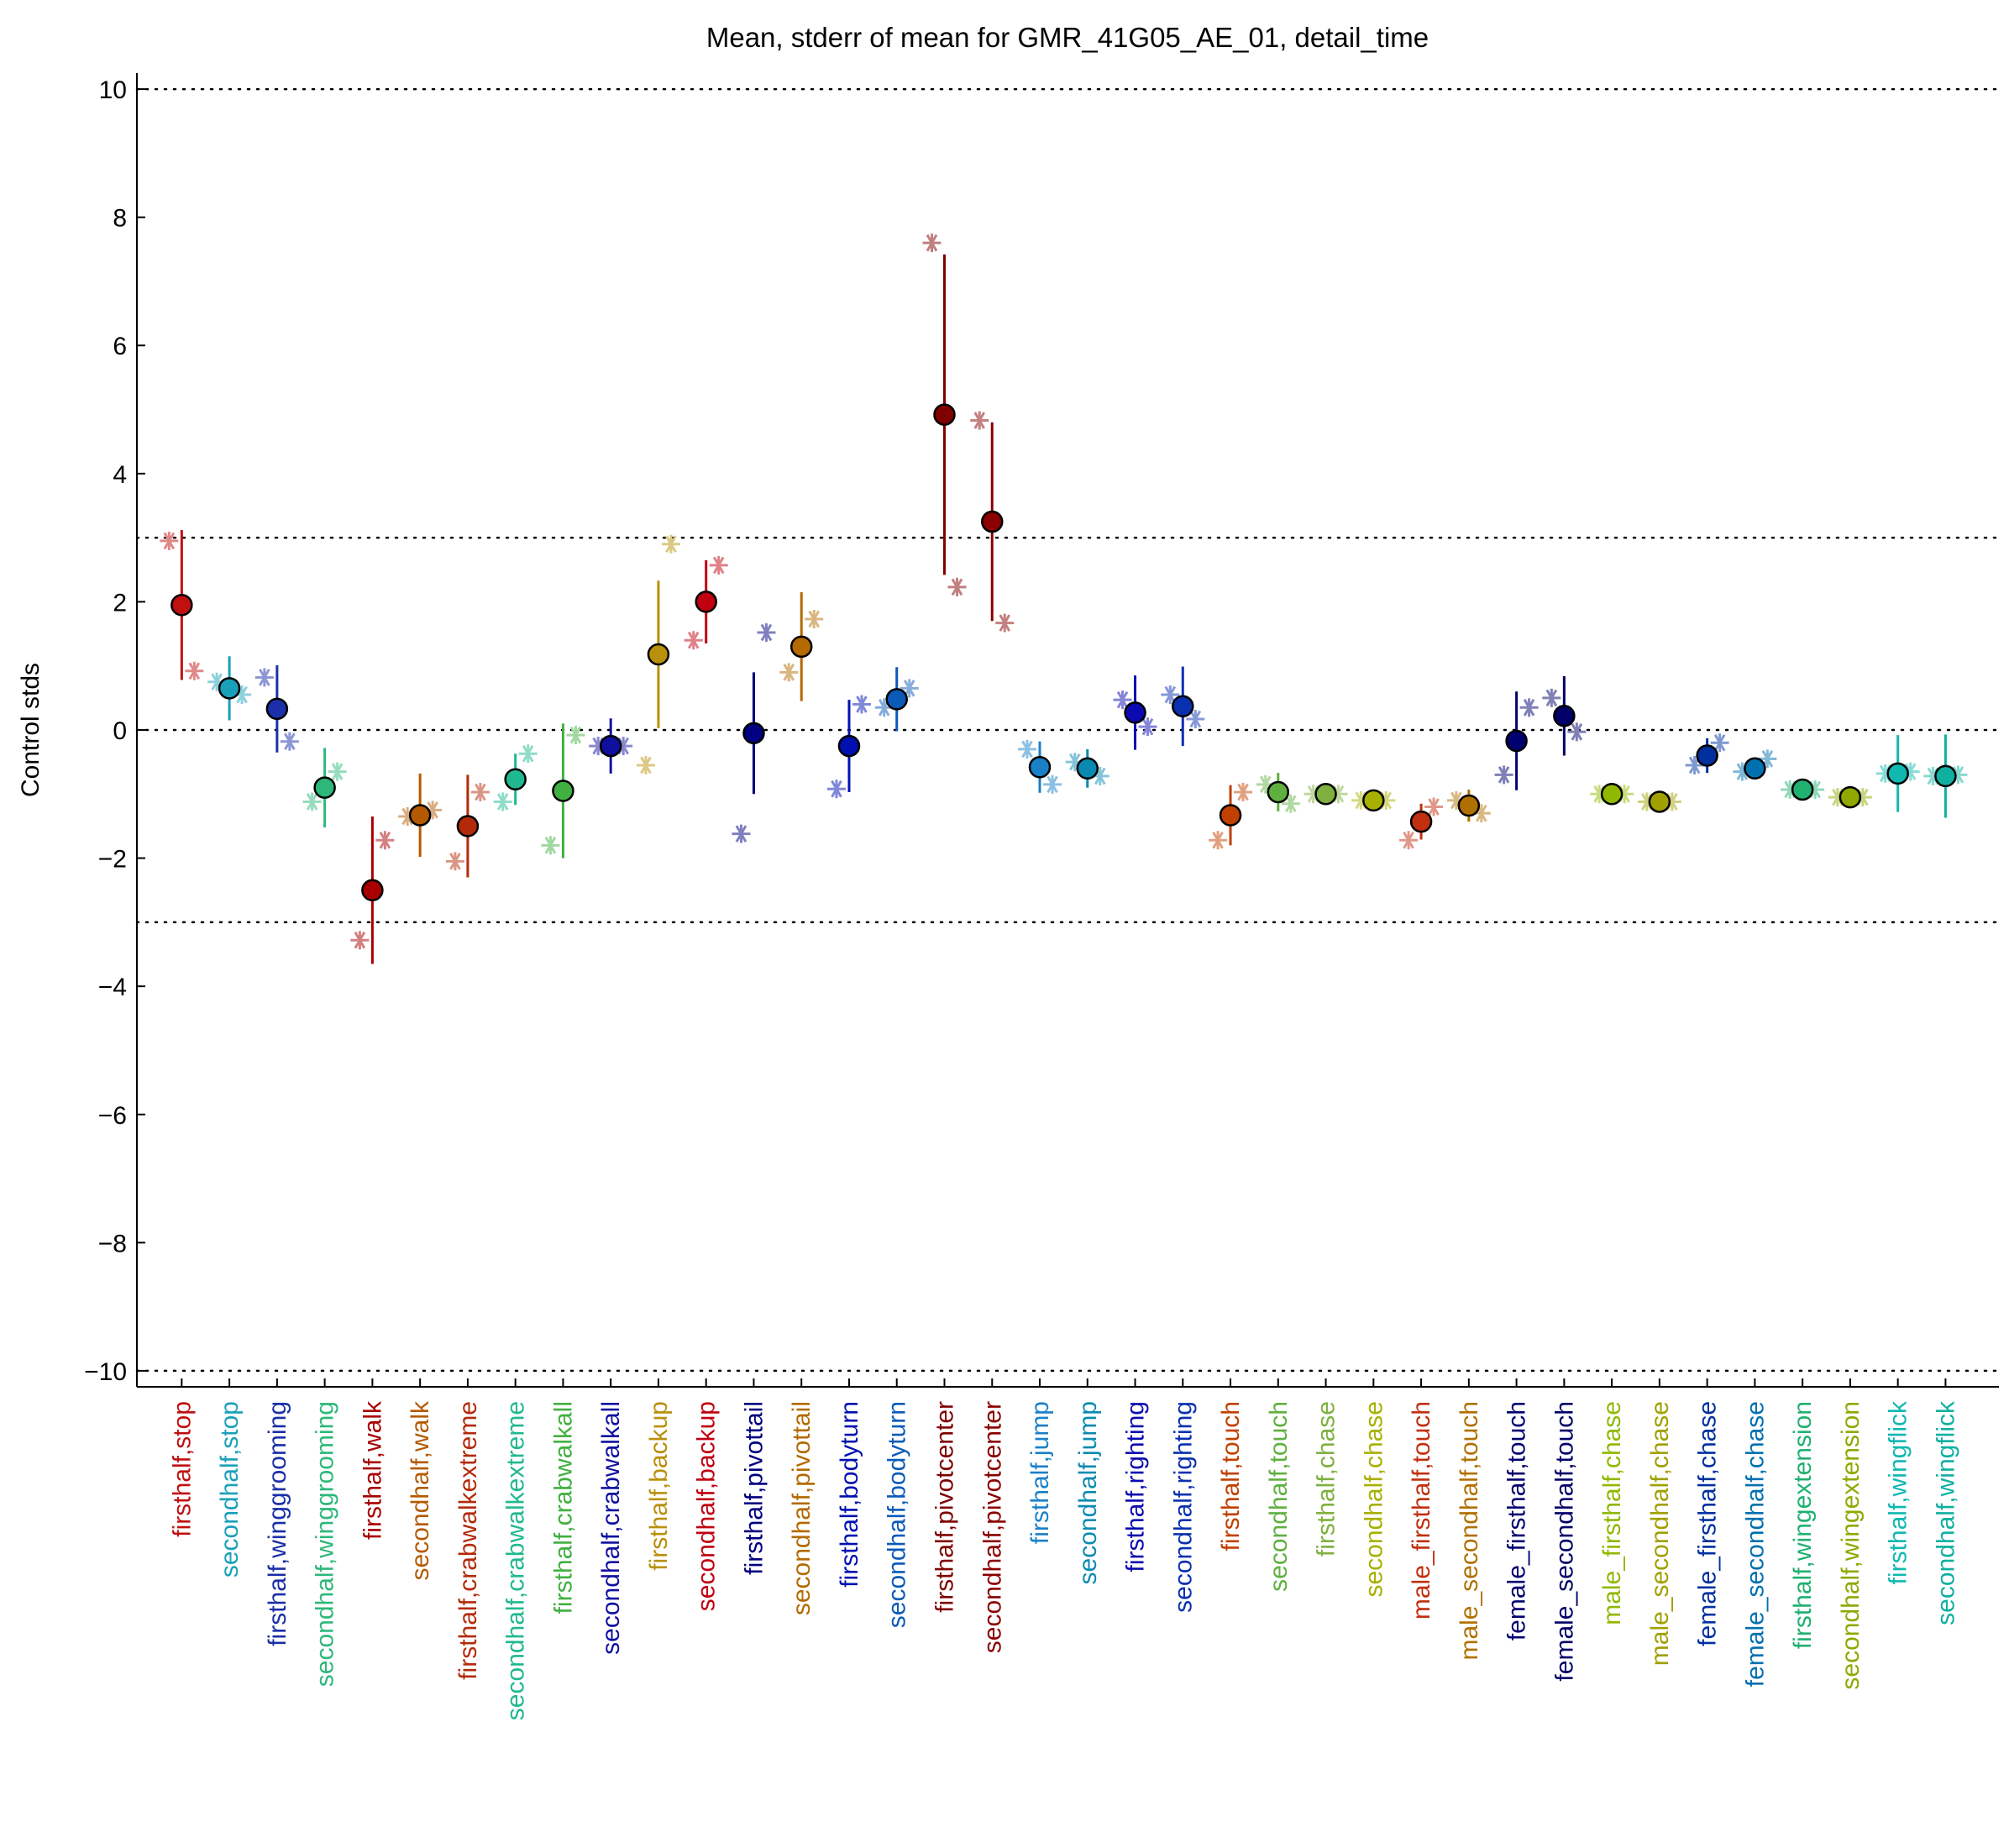  Describe the element at coordinates (992, 1527) in the screenshot. I see `x-tick-label: secondhalf,pivotcenter` at that location.